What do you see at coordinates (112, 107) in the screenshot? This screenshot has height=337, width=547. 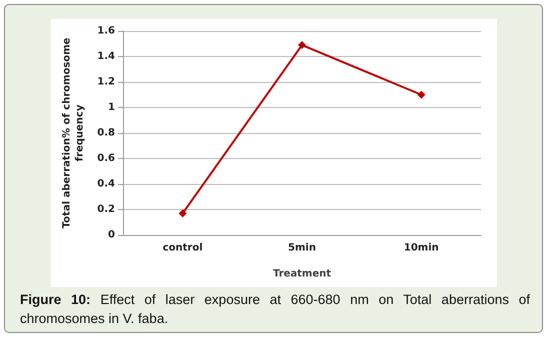 I see `y-tick-label: 1` at bounding box center [112, 107].